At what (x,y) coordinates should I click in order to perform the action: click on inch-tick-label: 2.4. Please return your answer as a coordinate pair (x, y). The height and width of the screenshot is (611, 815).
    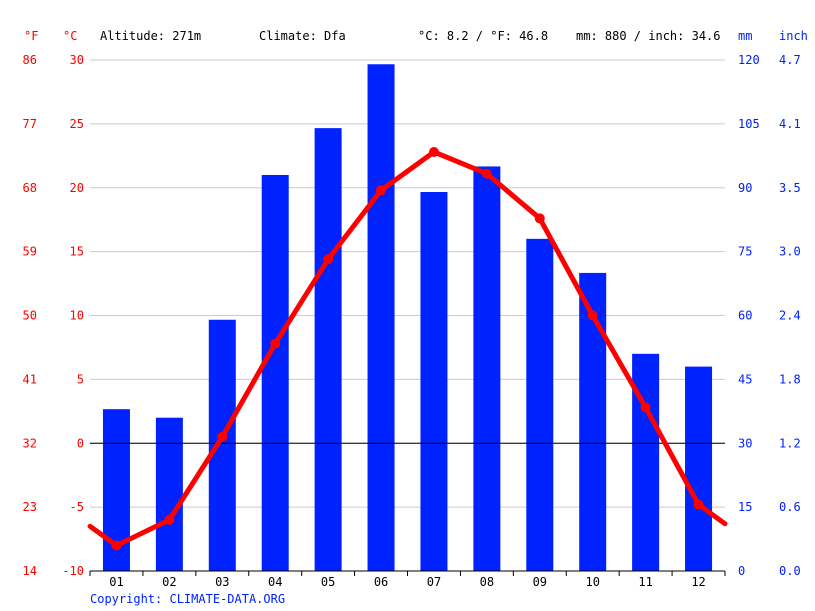
    Looking at the image, I should click on (790, 316).